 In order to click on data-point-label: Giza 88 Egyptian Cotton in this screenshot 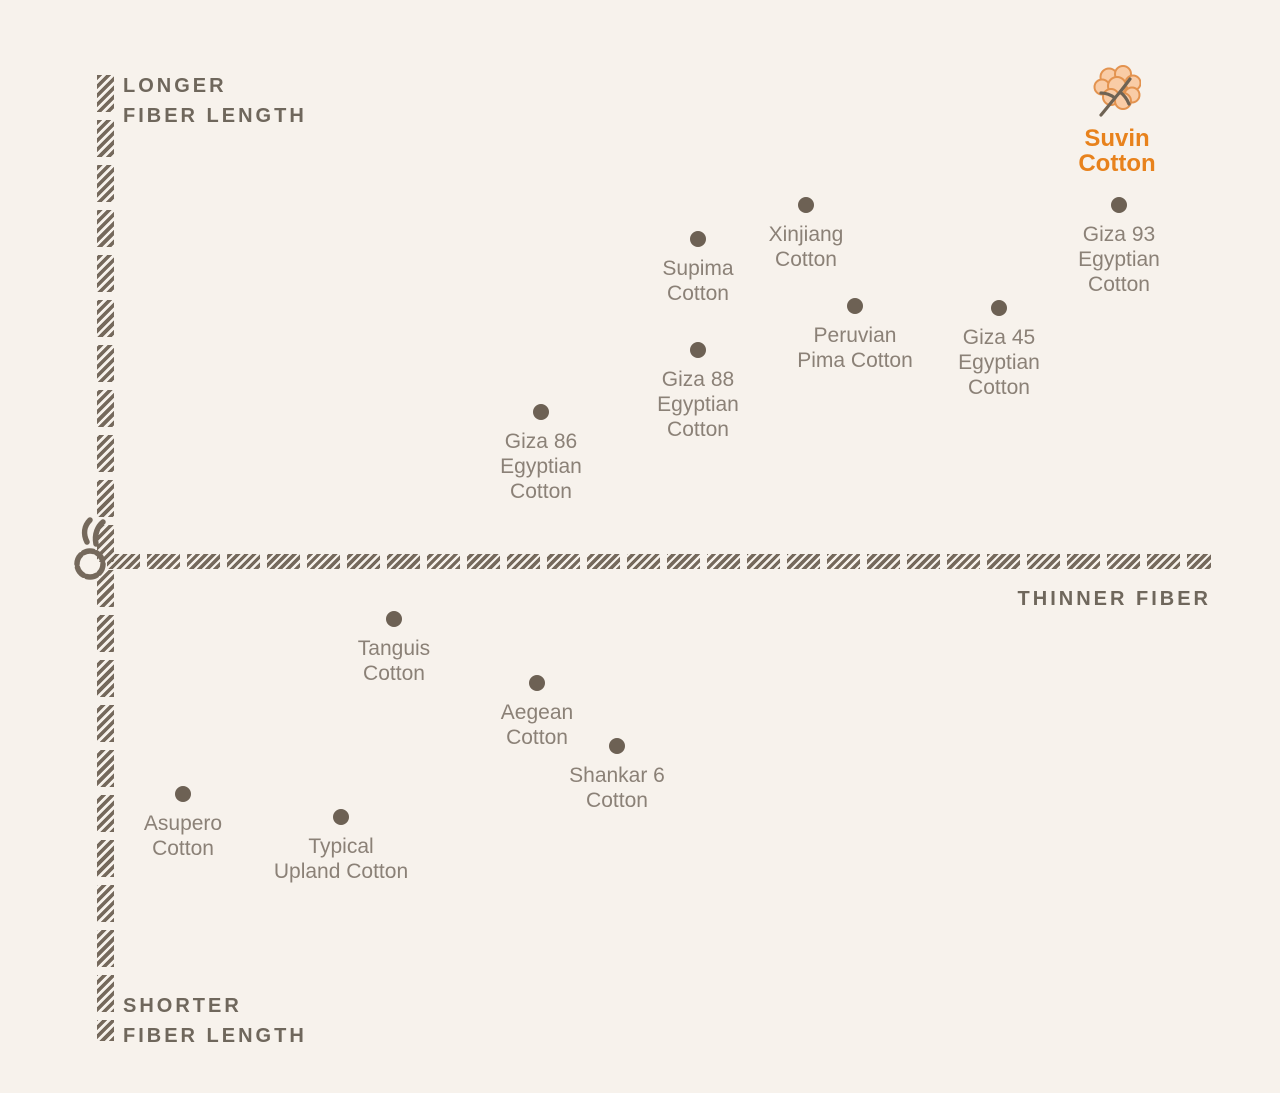, I will do `click(698, 404)`.